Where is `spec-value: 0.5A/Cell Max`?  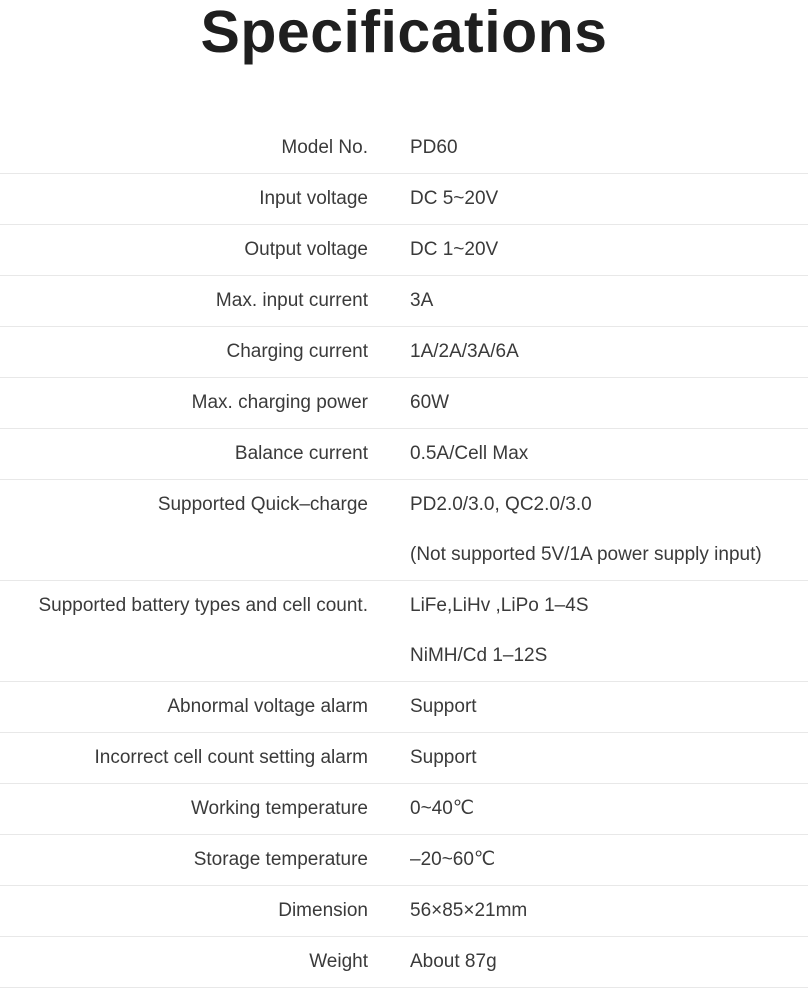
spec-value: 0.5A/Cell Max is located at coordinates (469, 453).